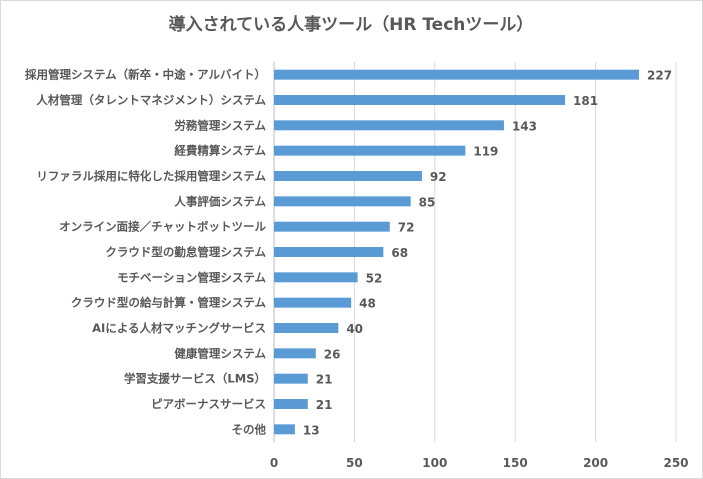 The width and height of the screenshot is (703, 479). What do you see at coordinates (399, 253) in the screenshot?
I see `data-label: 68` at bounding box center [399, 253].